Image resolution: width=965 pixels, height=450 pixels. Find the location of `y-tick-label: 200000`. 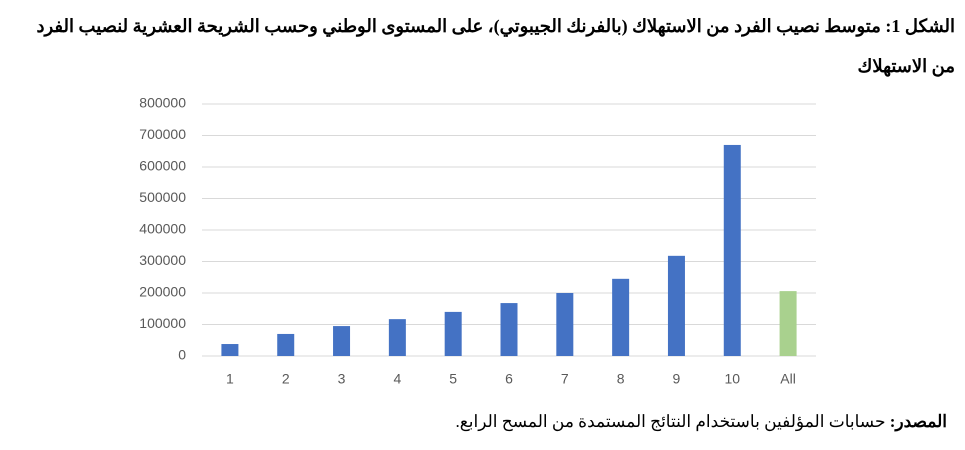

y-tick-label: 200000 is located at coordinates (162, 292).